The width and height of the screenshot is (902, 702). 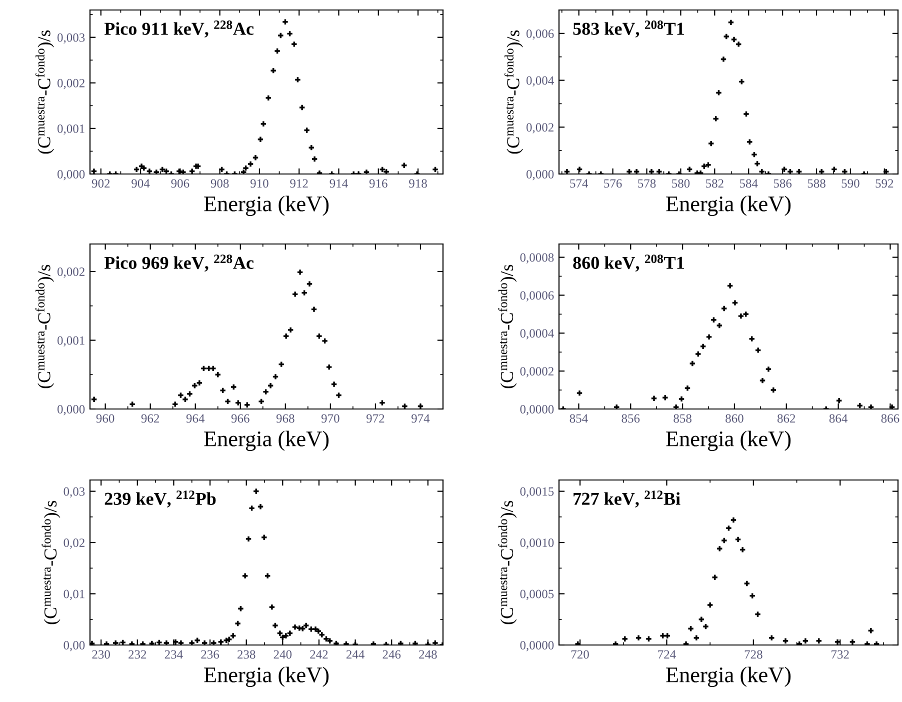 What do you see at coordinates (537, 258) in the screenshot?
I see `y-tick-label: 0,0008` at bounding box center [537, 258].